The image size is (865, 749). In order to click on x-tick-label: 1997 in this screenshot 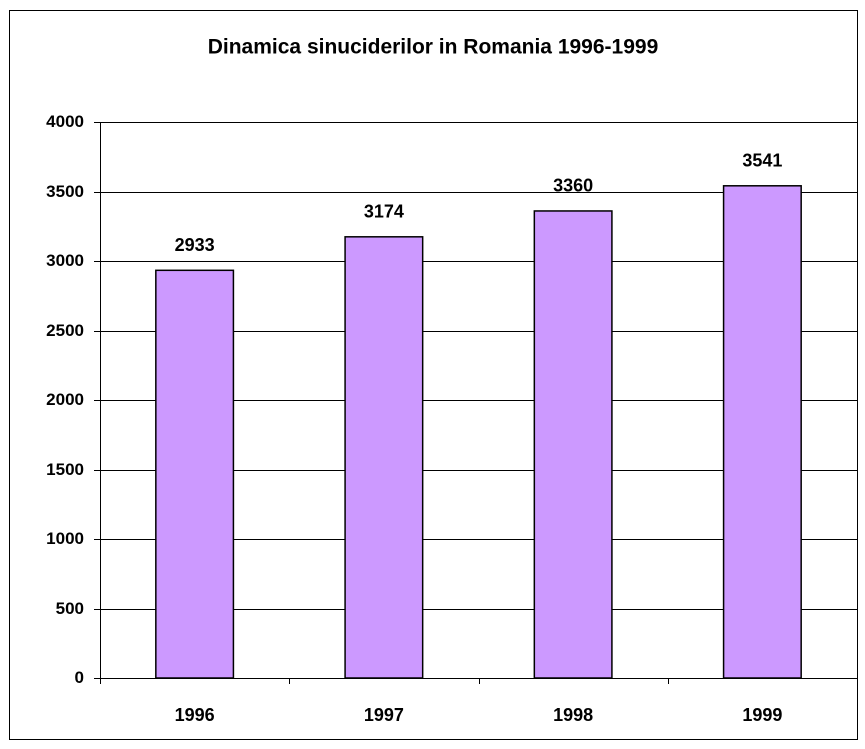, I will do `click(384, 715)`.